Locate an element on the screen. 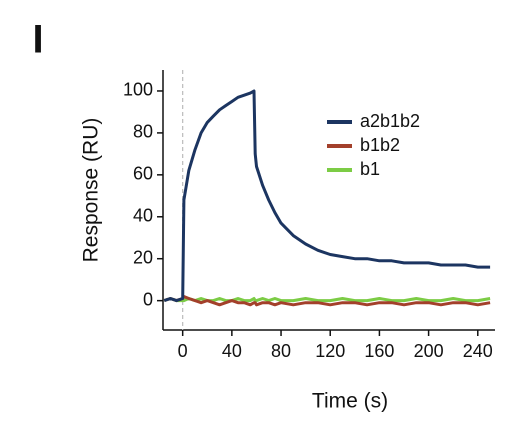 Image resolution: width=513 pixels, height=428 pixels. y-tick-label: 20 is located at coordinates (143, 257).